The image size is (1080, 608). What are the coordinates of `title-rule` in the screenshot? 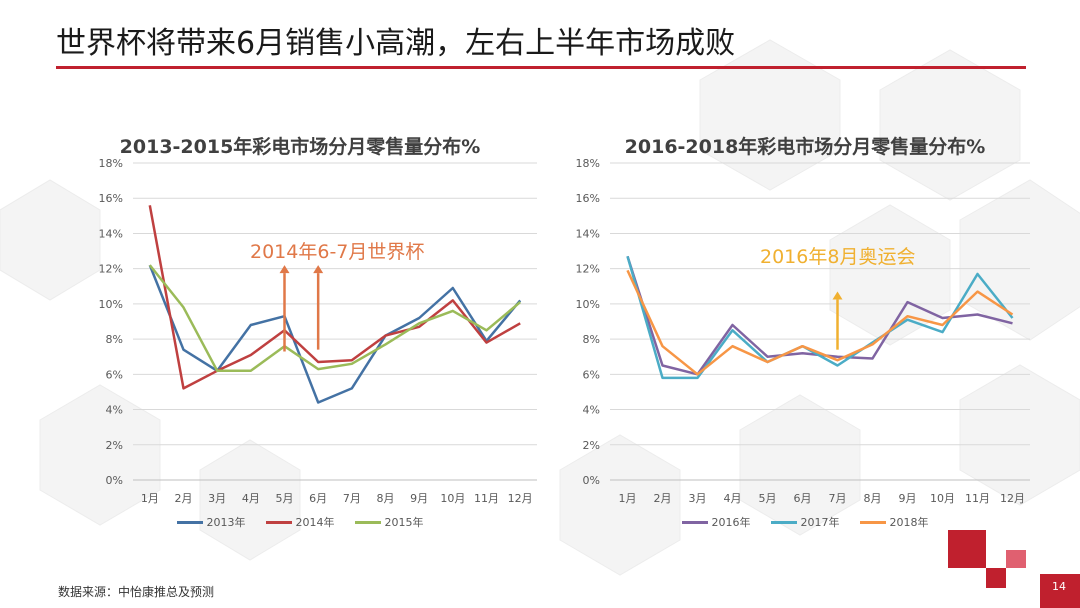 It's located at (541, 67).